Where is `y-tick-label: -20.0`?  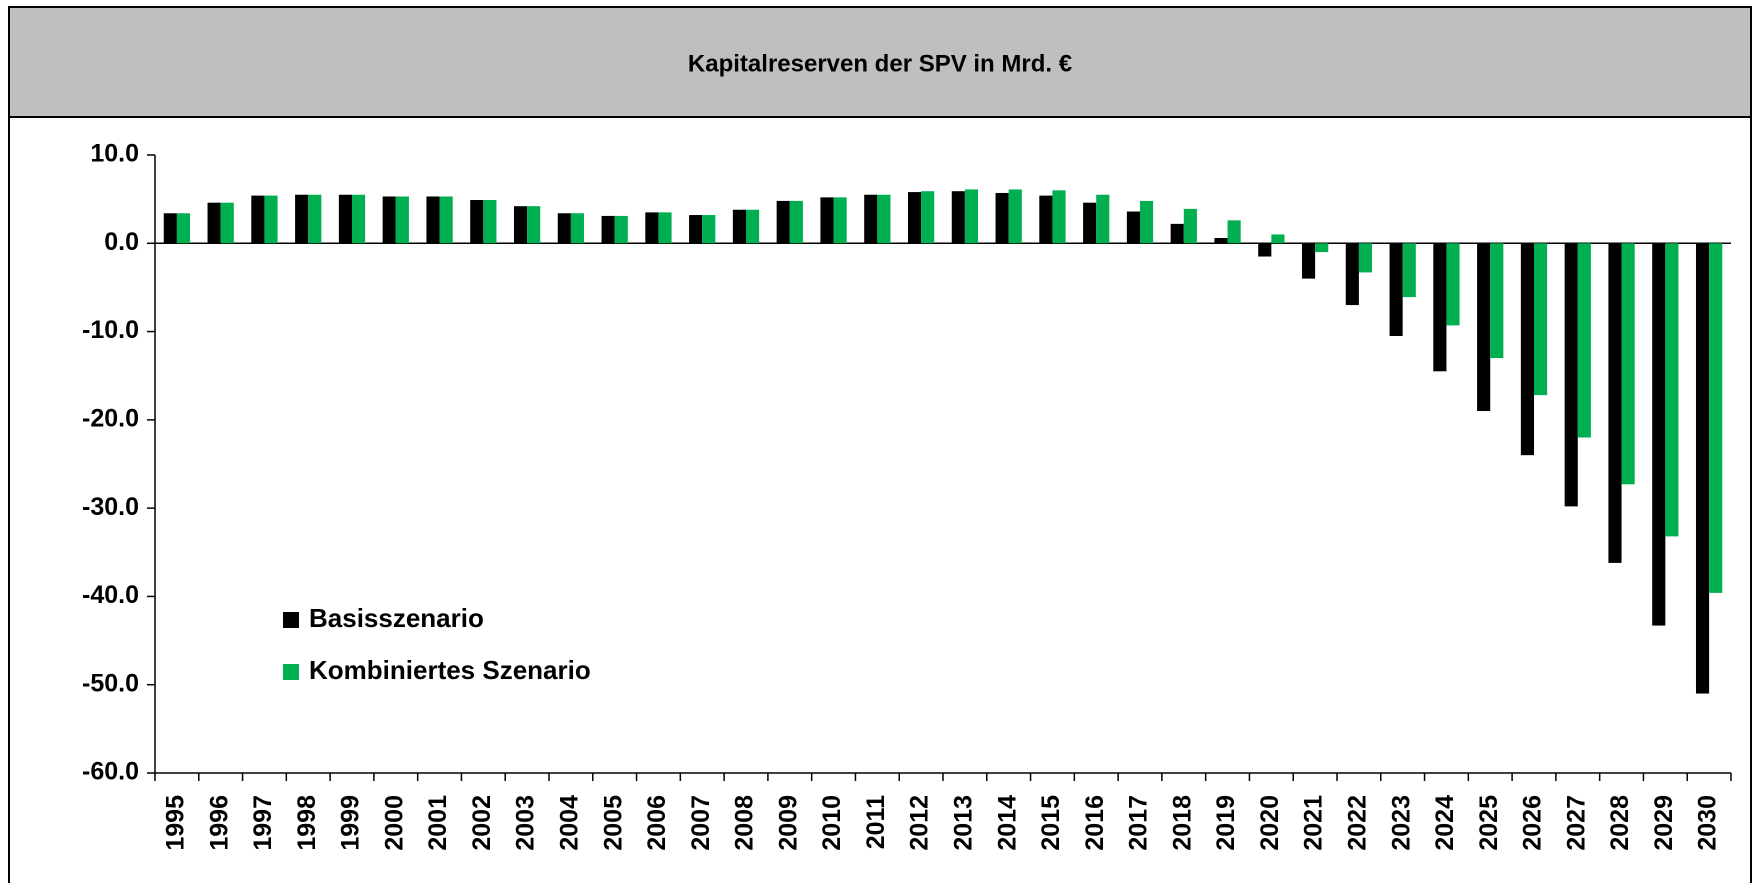 y-tick-label: -20.0 is located at coordinates (110, 418).